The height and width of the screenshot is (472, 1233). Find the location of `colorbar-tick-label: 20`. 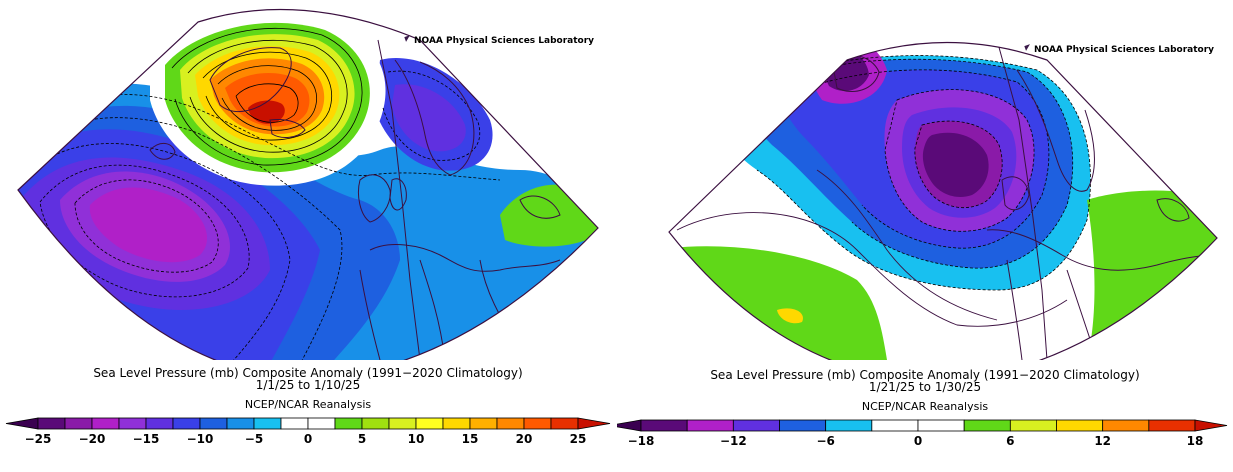

colorbar-tick-label: 20 is located at coordinates (524, 439).